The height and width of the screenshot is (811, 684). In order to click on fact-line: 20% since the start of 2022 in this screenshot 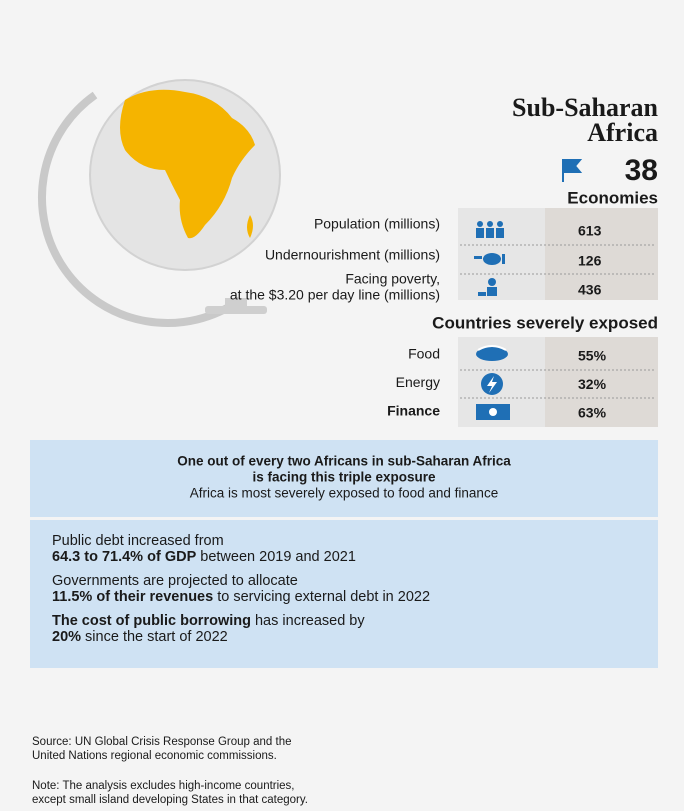, I will do `click(140, 637)`.